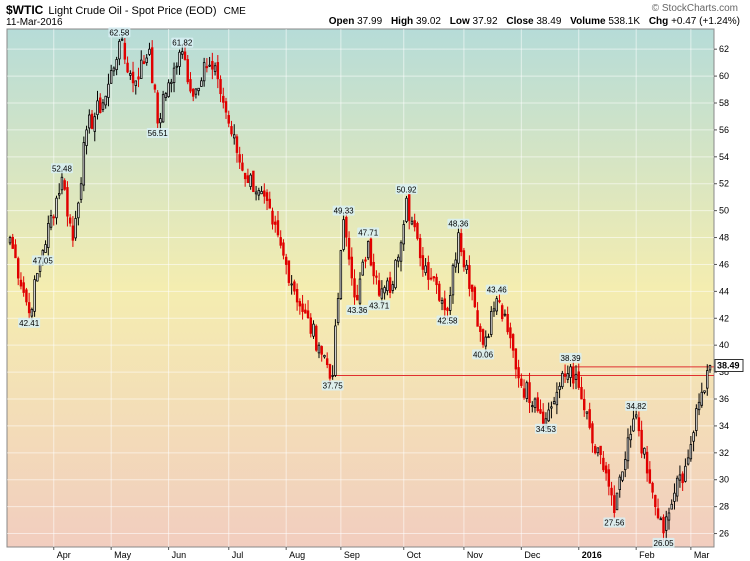  Describe the element at coordinates (549, 21) in the screenshot. I see `close-value: 38.49` at that location.